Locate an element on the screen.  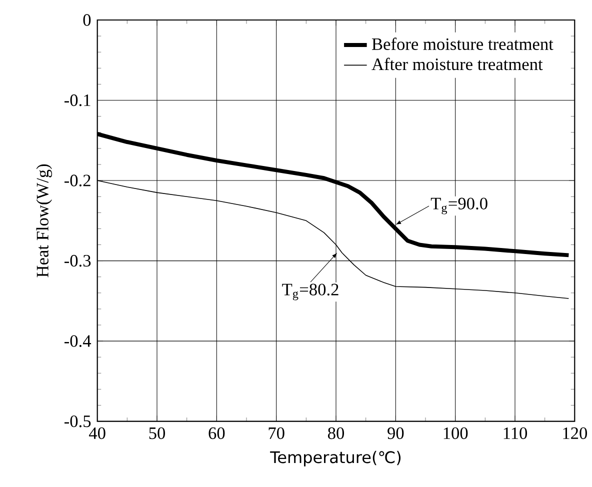
legend-label: After moisture treatment is located at coordinates (457, 64).